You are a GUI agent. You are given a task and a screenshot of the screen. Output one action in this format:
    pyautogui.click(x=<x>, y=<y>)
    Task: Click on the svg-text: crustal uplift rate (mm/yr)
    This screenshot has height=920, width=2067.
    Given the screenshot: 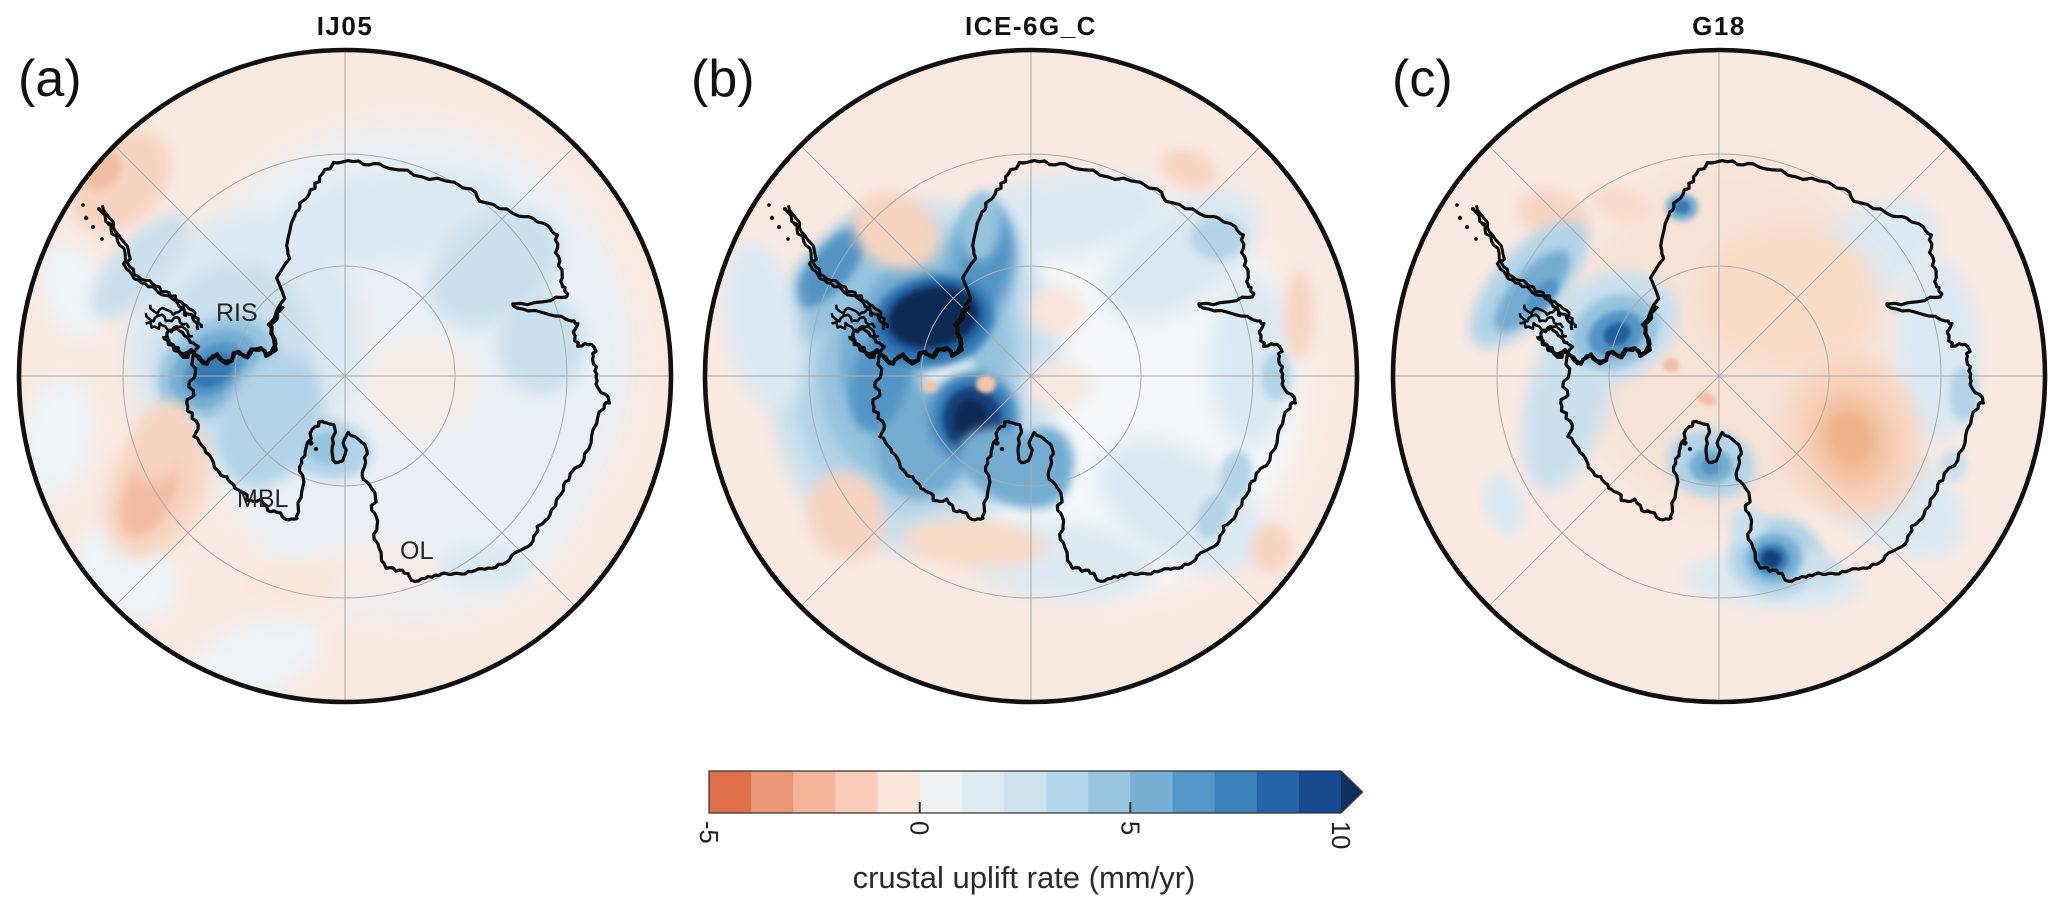 What is the action you would take?
    pyautogui.click(x=1024, y=877)
    